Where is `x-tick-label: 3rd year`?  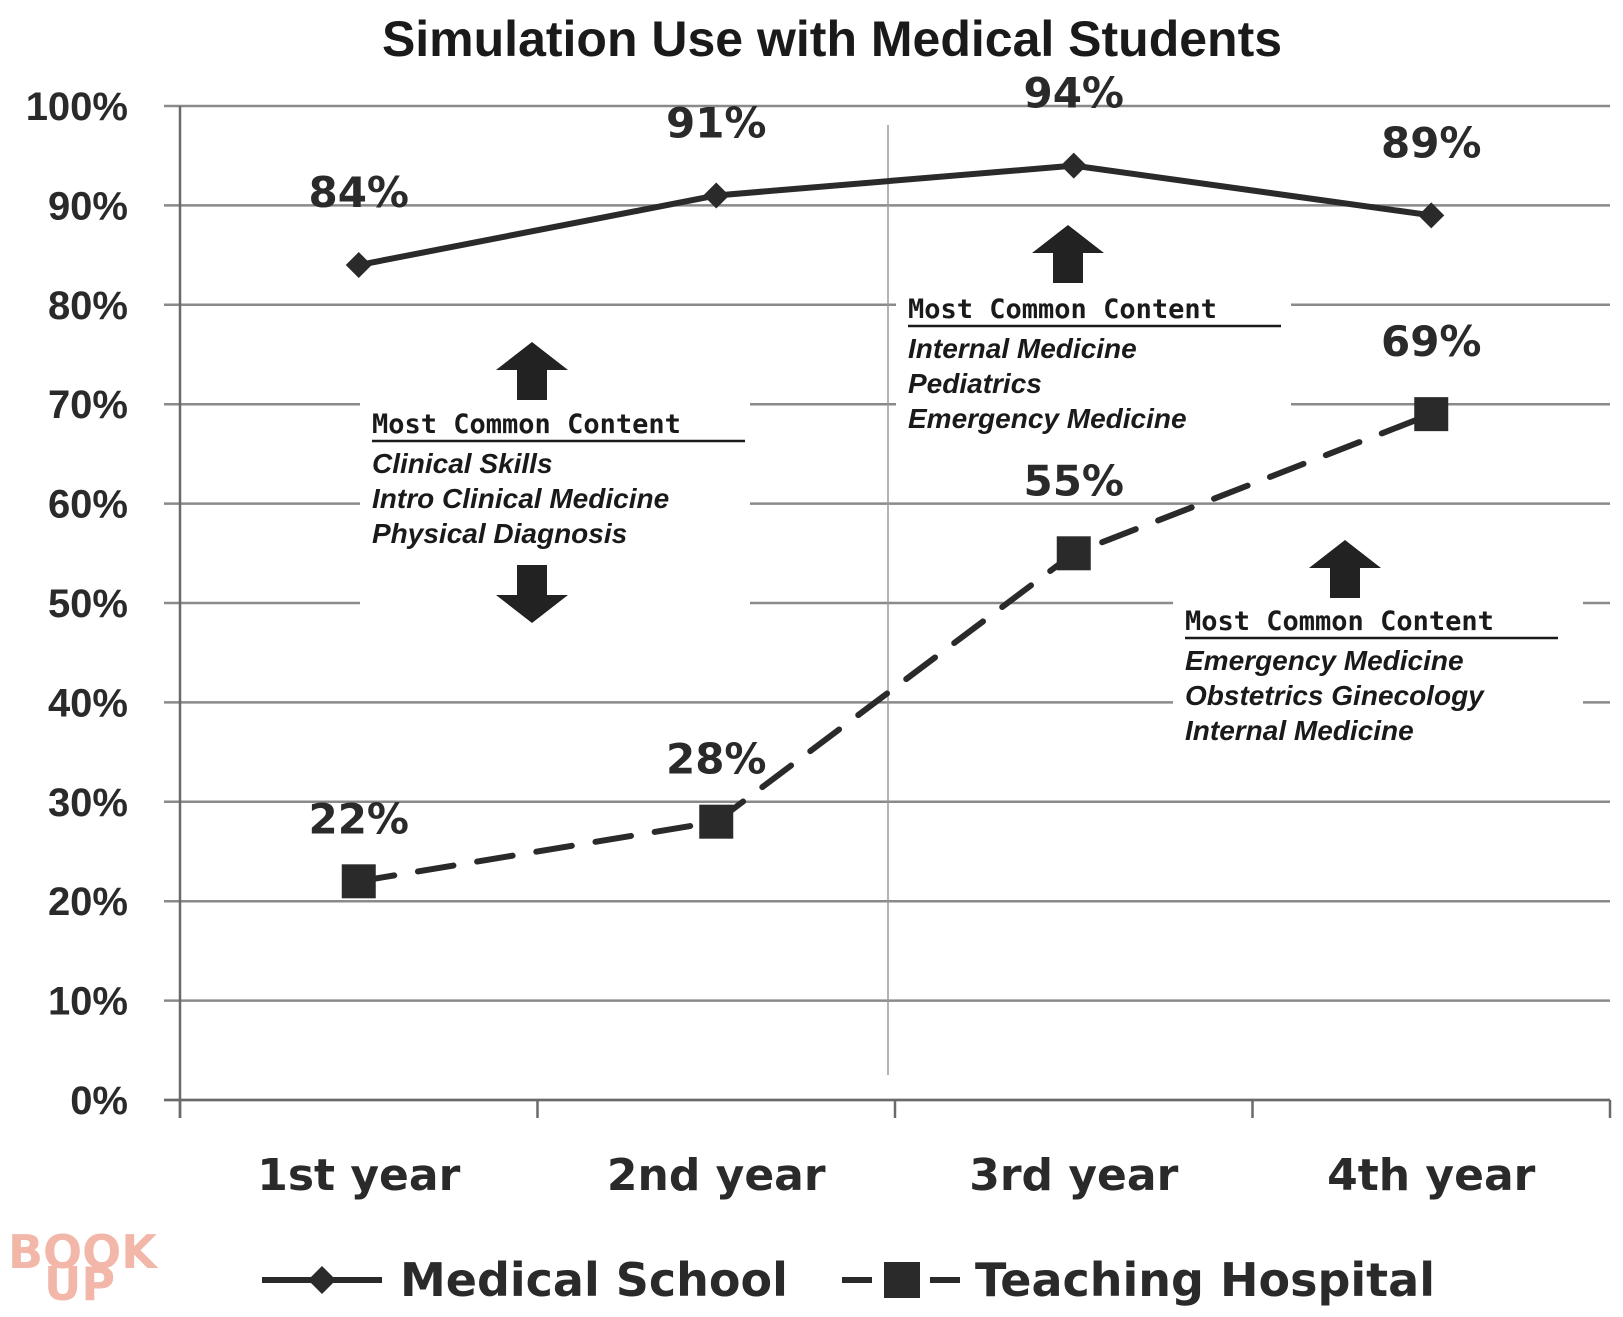
x-tick-label: 3rd year is located at coordinates (1073, 1175).